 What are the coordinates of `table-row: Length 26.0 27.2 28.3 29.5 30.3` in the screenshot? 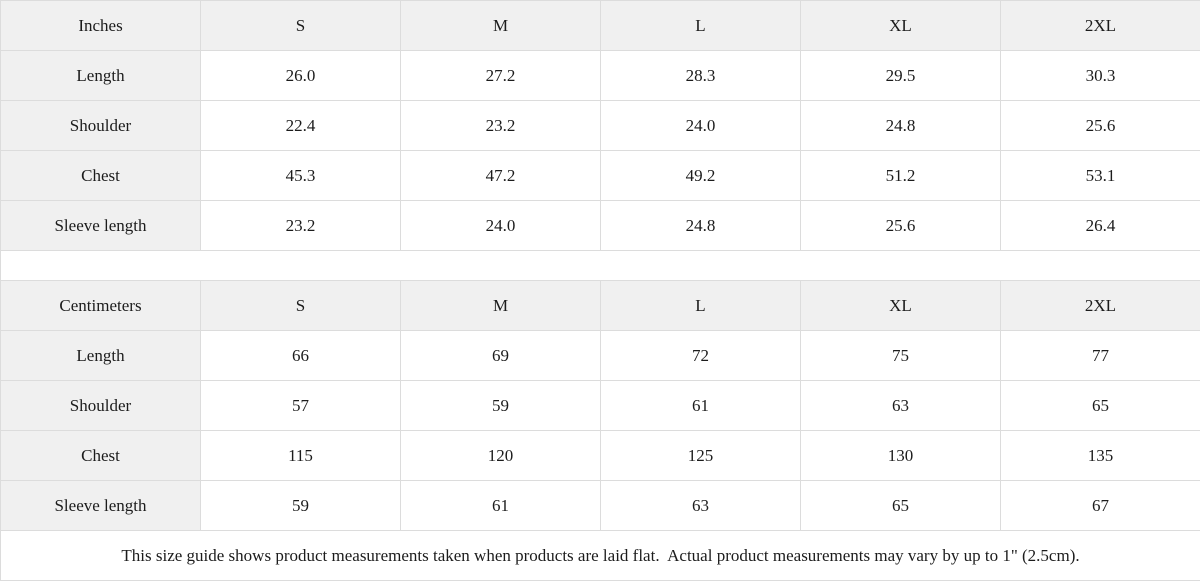 It's located at (600, 76).